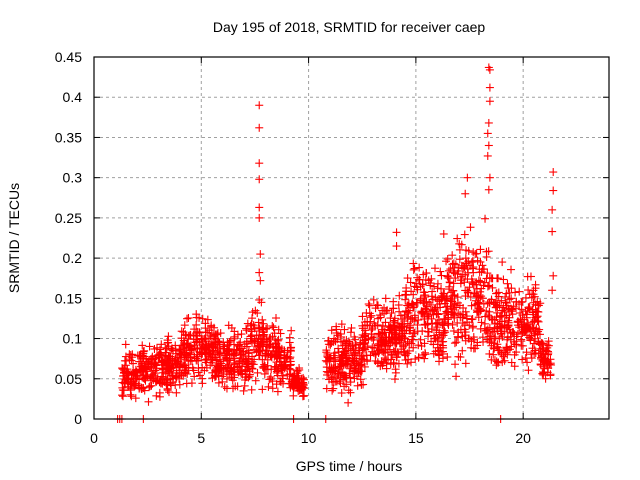 This screenshot has height=480, width=640. I want to click on x-axis-label: GPS time / hours, so click(349, 466).